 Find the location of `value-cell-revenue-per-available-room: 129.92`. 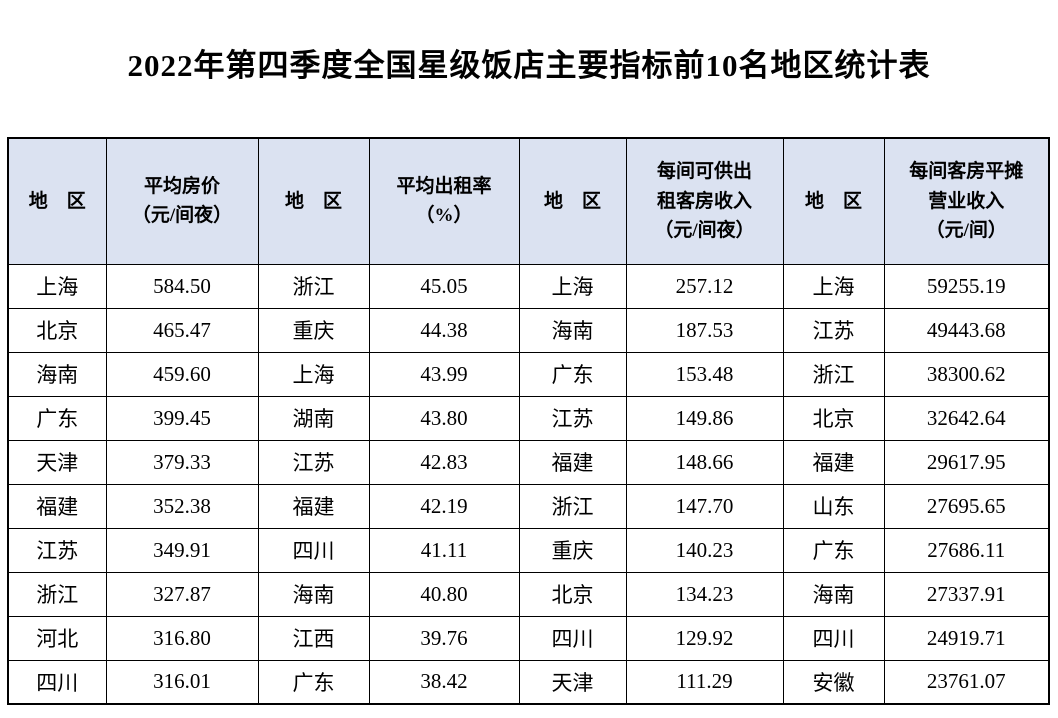

value-cell-revenue-per-available-room: 129.92 is located at coordinates (704, 638).